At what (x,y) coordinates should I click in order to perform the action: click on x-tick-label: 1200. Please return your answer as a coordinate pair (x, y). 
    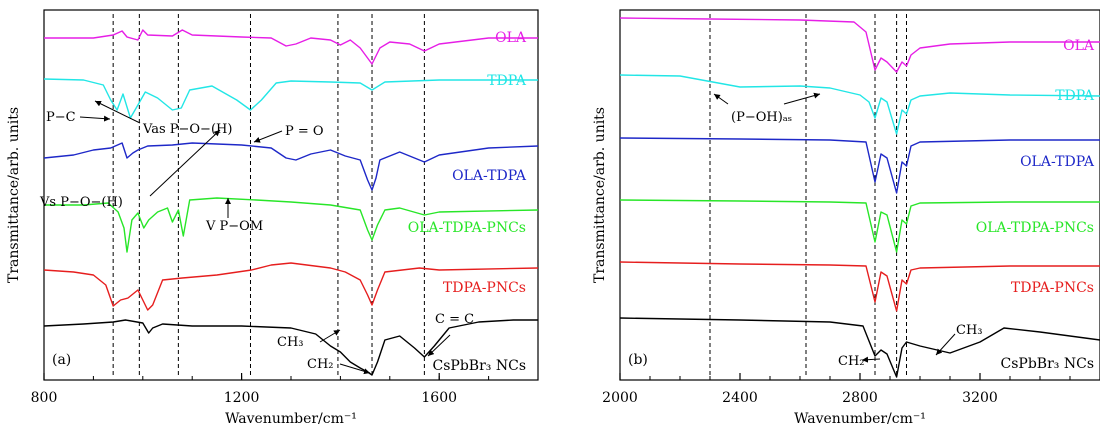
    Looking at the image, I should click on (242, 398).